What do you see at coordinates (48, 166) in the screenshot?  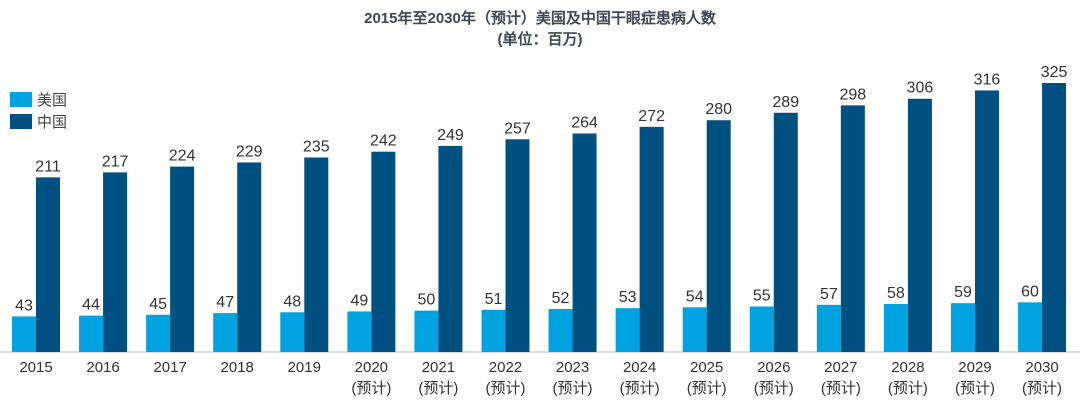 I see `data-label-china-2015: 211` at bounding box center [48, 166].